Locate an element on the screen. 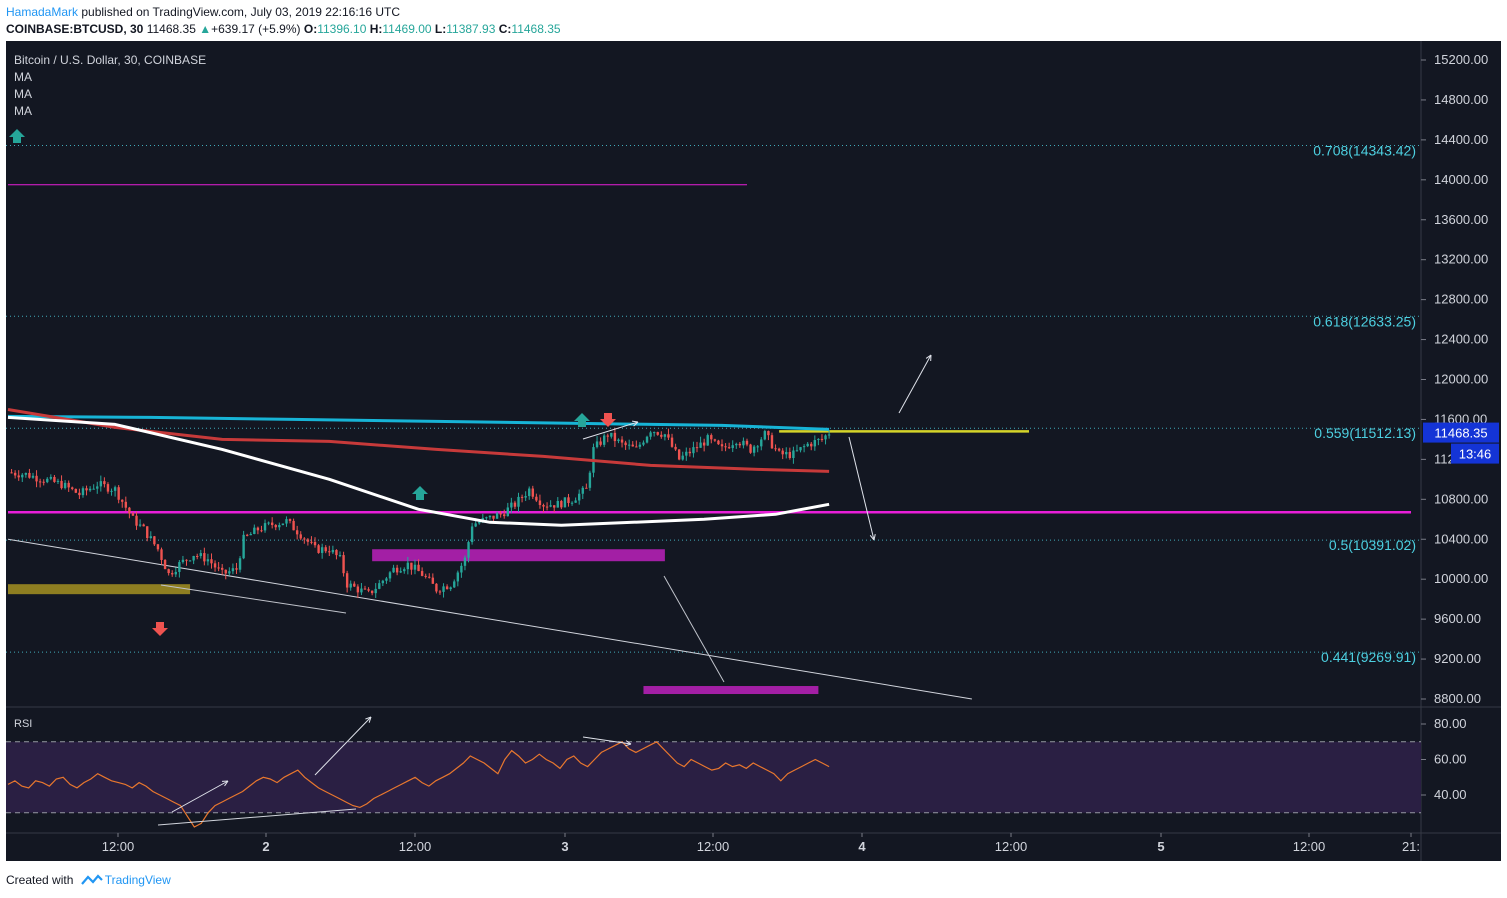  rsi-top-arrow-head is located at coordinates (628, 743).